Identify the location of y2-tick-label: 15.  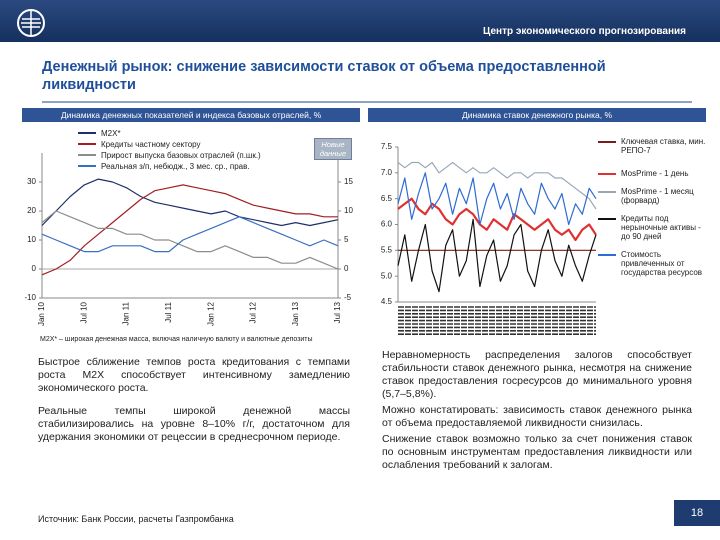
(348, 181).